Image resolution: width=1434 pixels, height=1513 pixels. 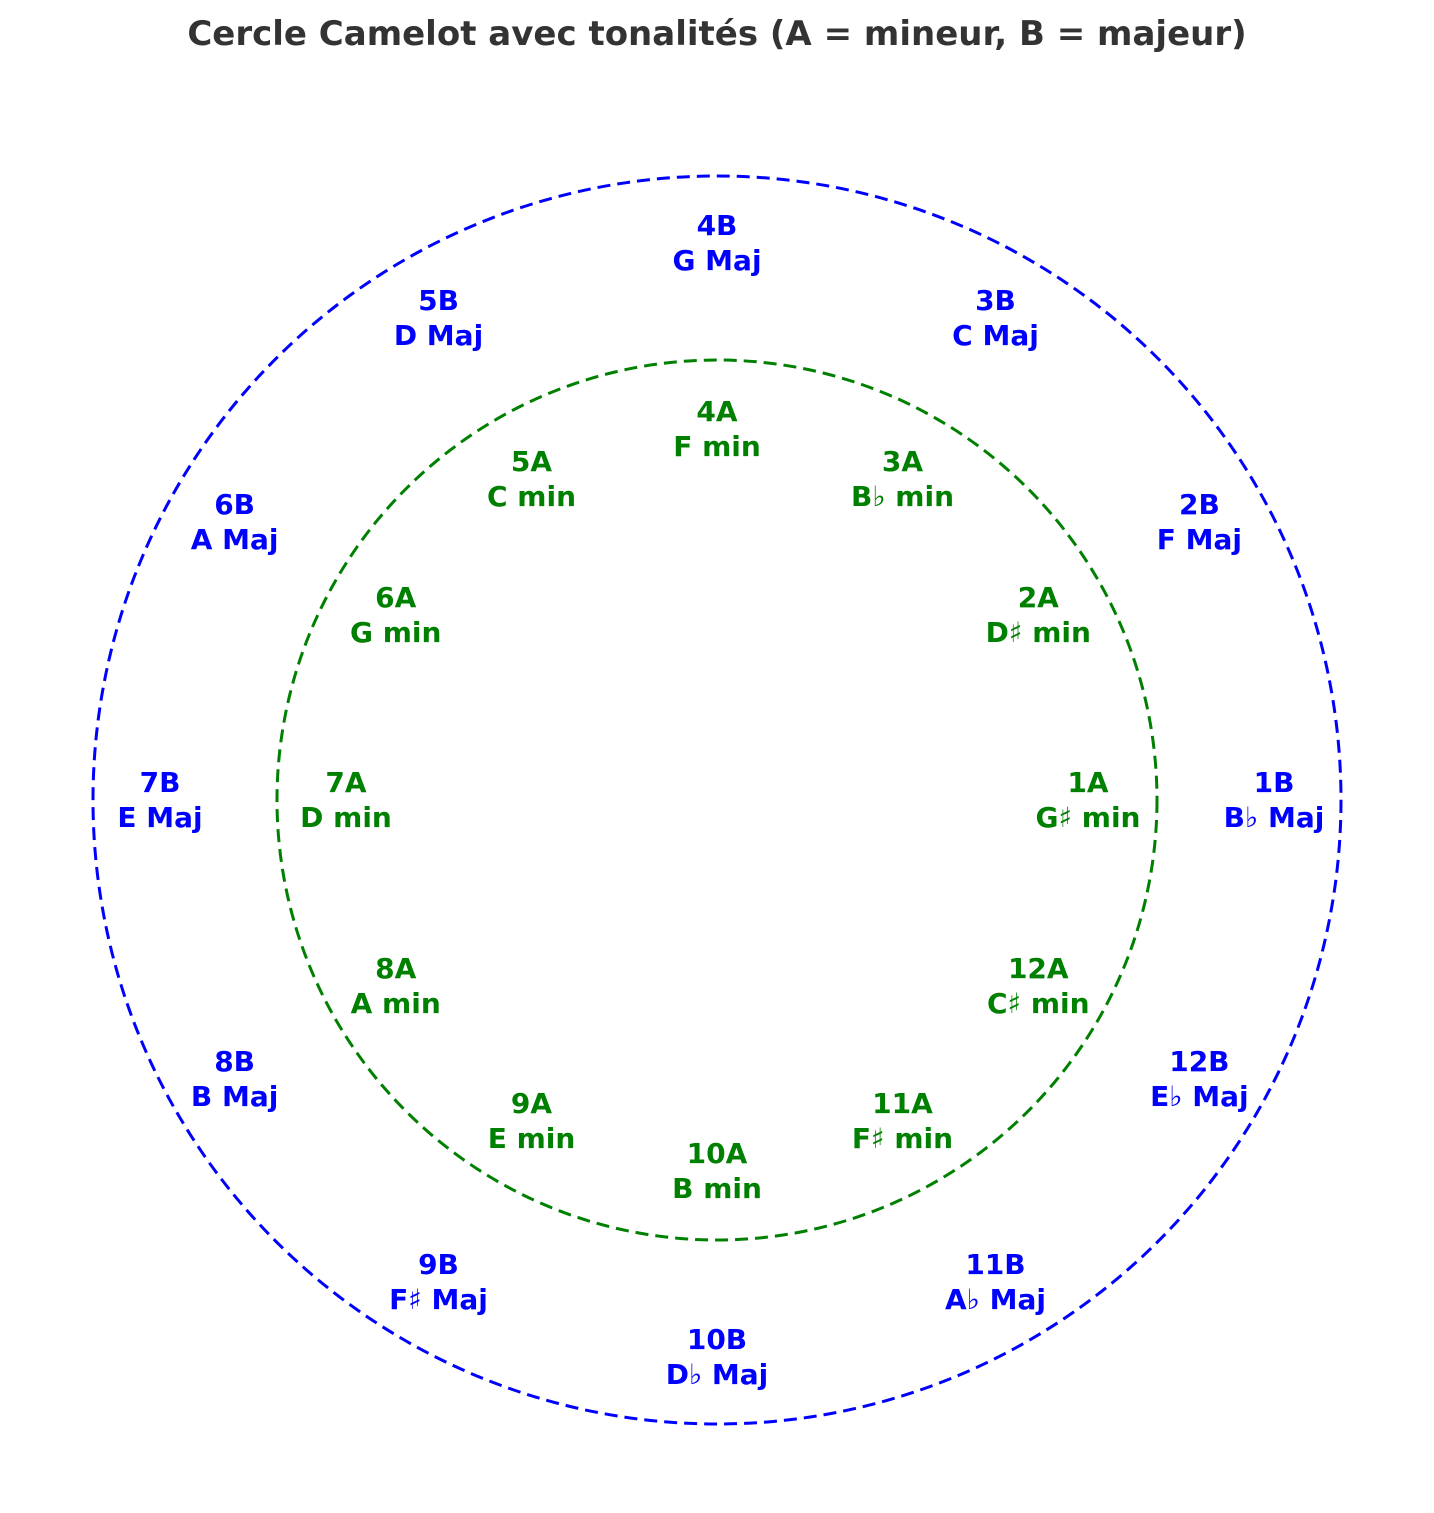 I want to click on camelot-code: 6B, so click(x=235, y=504).